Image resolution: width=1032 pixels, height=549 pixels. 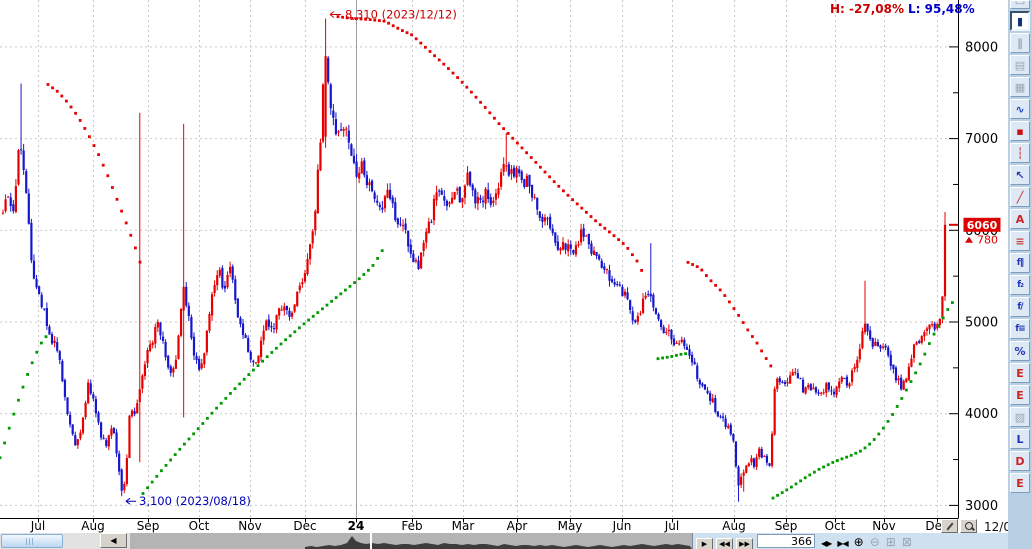 I want to click on elliott-up-button: E, so click(x=1020, y=373).